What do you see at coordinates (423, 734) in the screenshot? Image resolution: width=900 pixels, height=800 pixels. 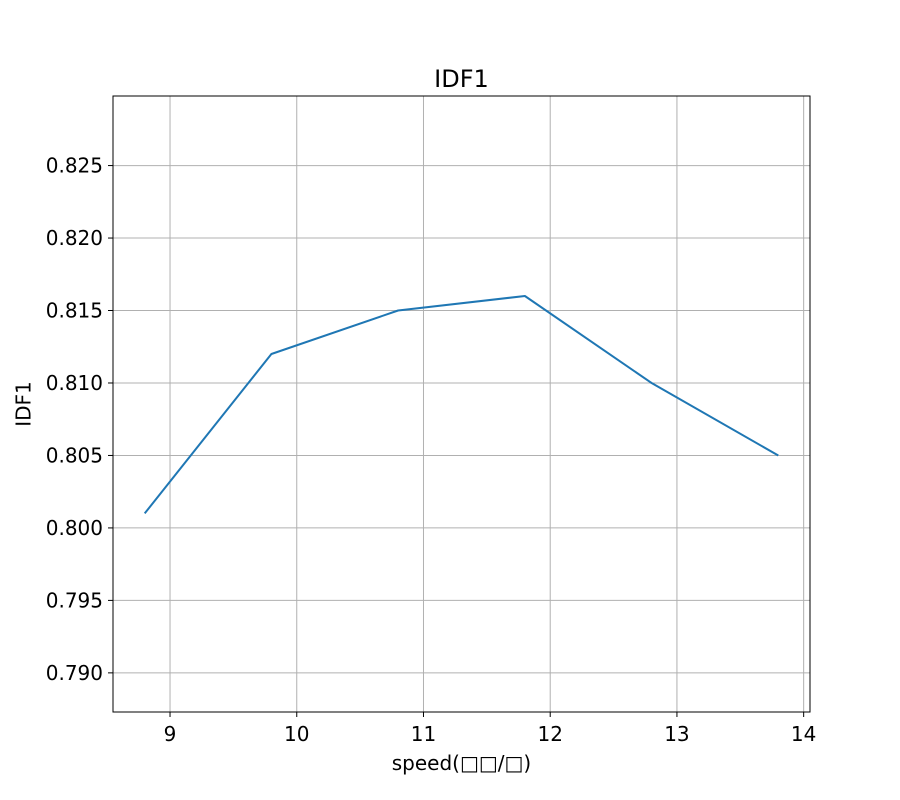 I see `x-tick-label: 11` at bounding box center [423, 734].